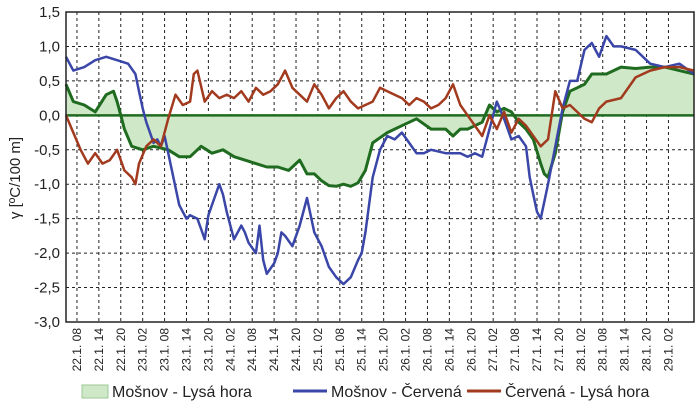 The width and height of the screenshot is (697, 407). What do you see at coordinates (427, 350) in the screenshot?
I see `x-tick-label: 26.1. 08` at bounding box center [427, 350].